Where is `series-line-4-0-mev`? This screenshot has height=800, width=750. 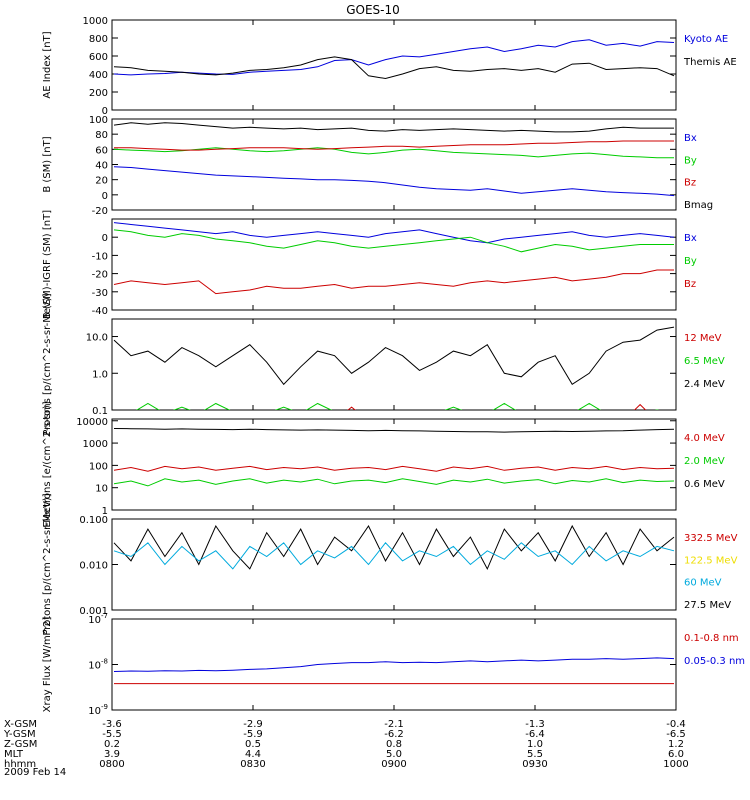 series-line-4-0-mev is located at coordinates (394, 468).